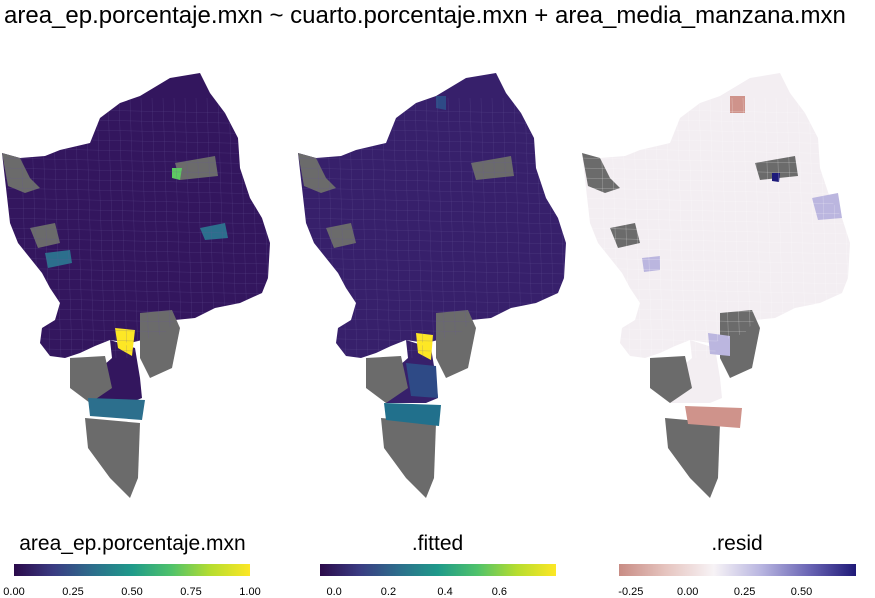 This screenshot has height=598, width=875. I want to click on tick-label: -0.25, so click(631, 592).